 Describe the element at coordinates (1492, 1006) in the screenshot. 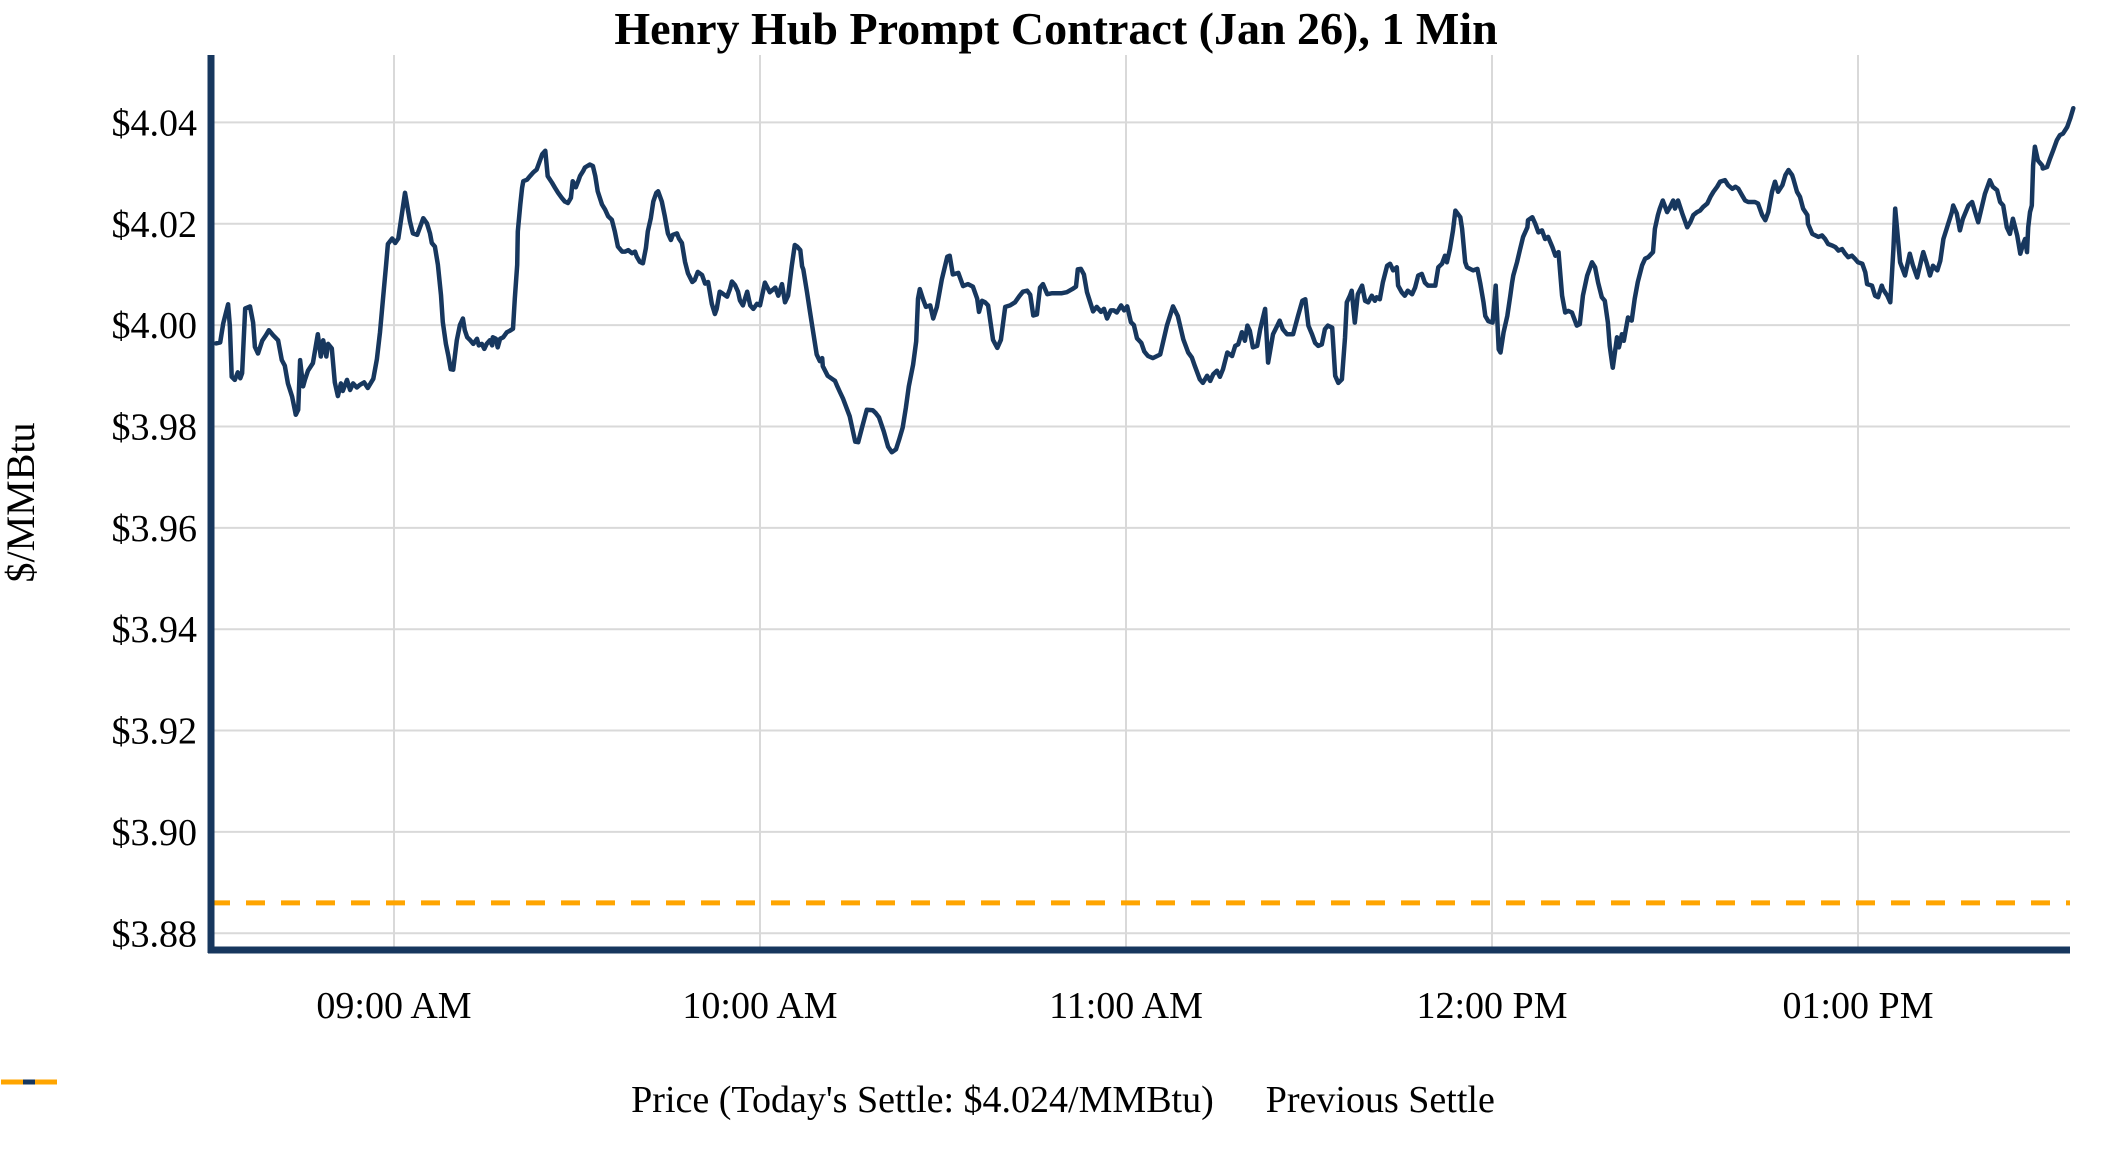

I see `x-tick-label: 12:00 PM` at that location.